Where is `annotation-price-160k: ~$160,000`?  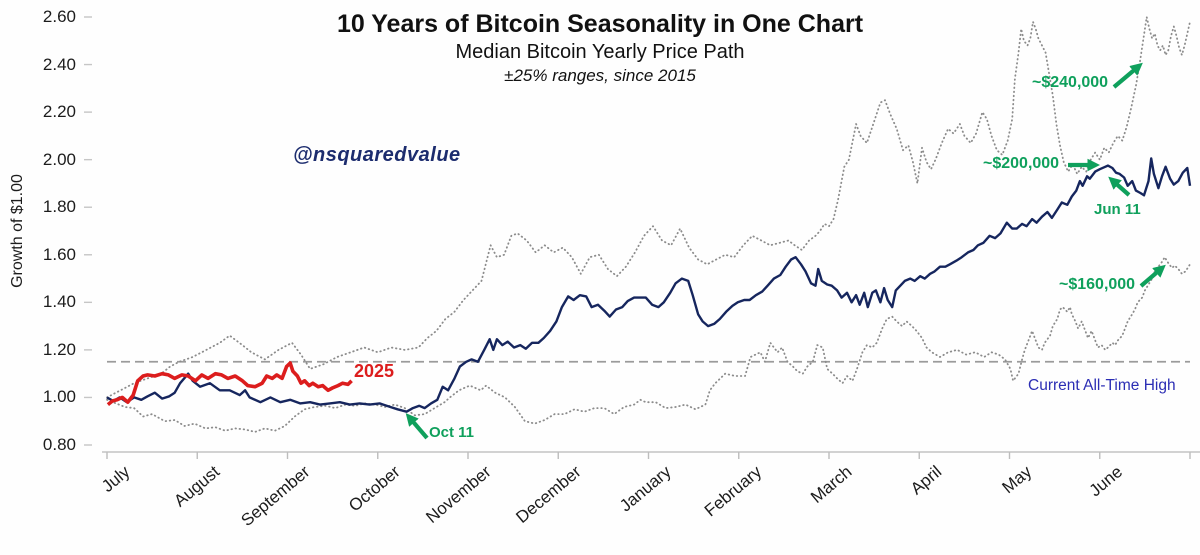
annotation-price-160k: ~$160,000 is located at coordinates (1097, 284).